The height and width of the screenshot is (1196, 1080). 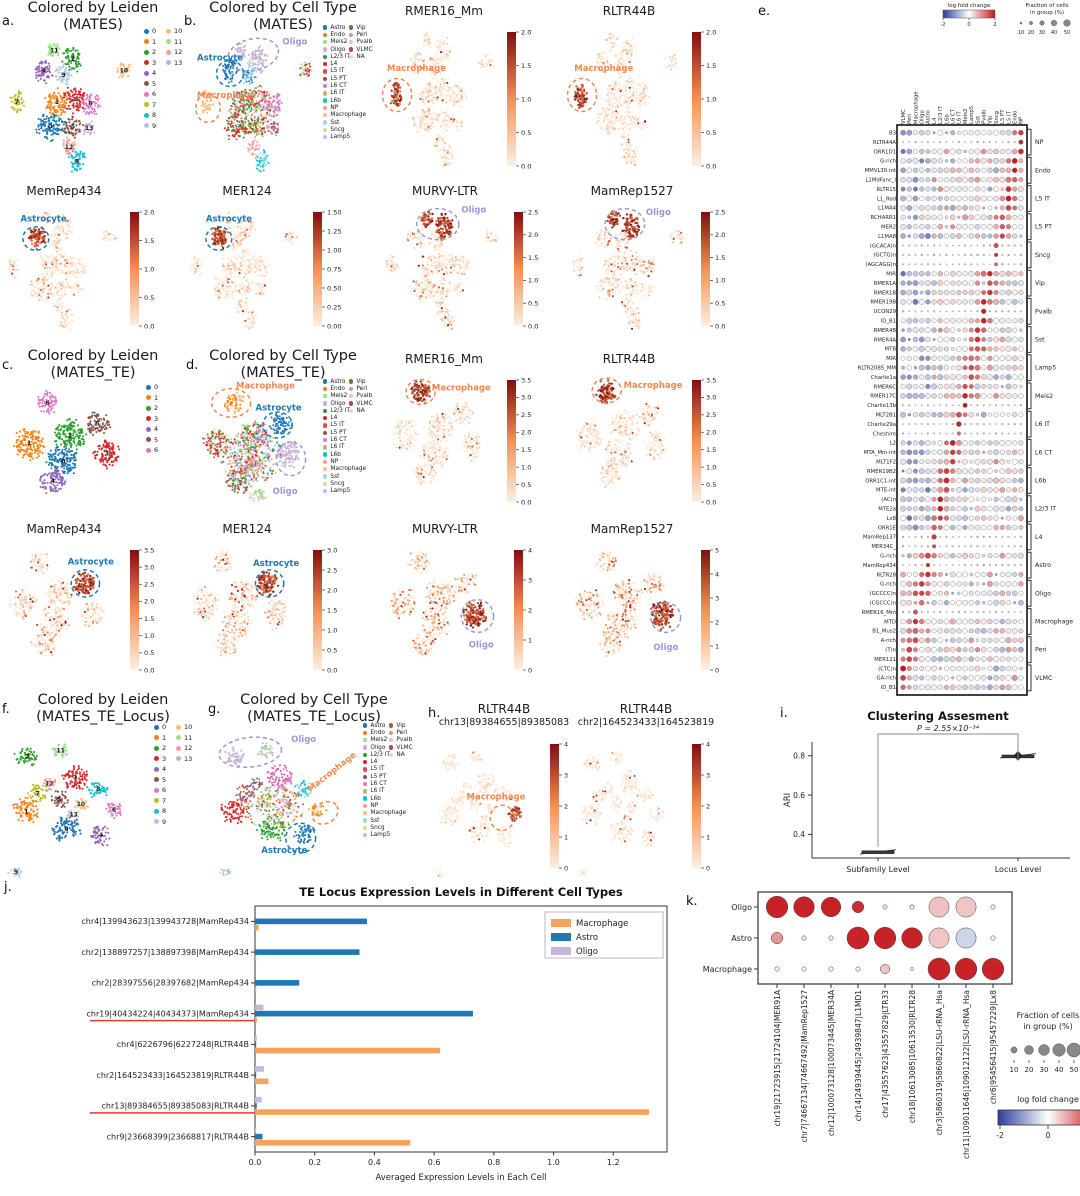 What do you see at coordinates (338, 78) in the screenshot?
I see `legend-item-label: L5 PT` at bounding box center [338, 78].